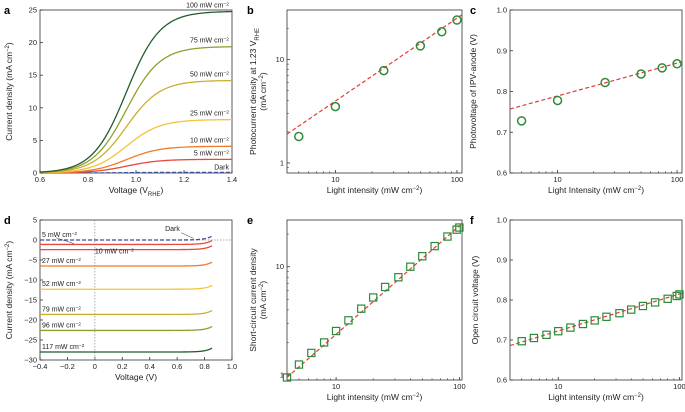 The image size is (685, 412). I want to click on x-axis-label-part: ), so click(420, 397).